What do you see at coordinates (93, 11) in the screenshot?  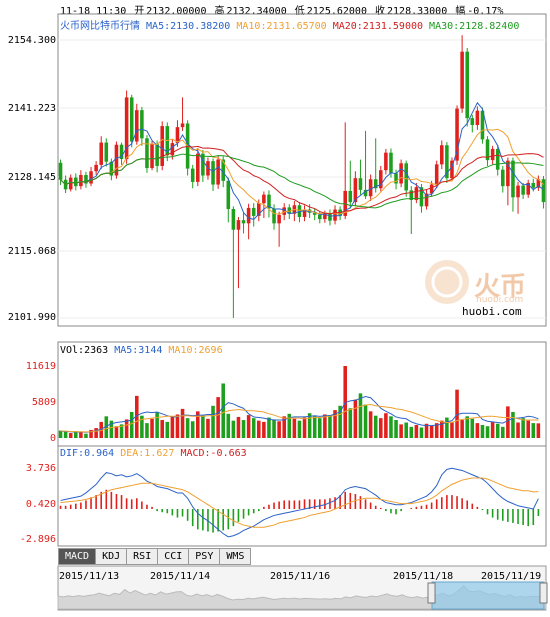 I see `bar-time: 11-18 11:30` at bounding box center [93, 11].